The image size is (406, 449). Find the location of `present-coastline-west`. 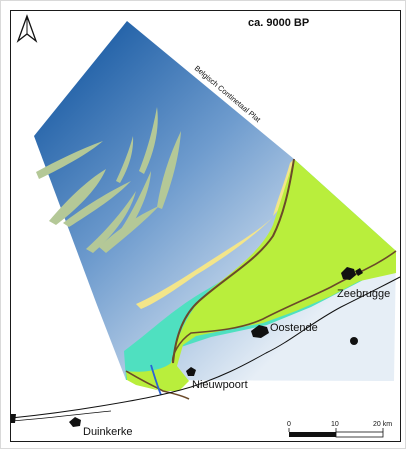

present-coastline-west is located at coordinates (61, 416).